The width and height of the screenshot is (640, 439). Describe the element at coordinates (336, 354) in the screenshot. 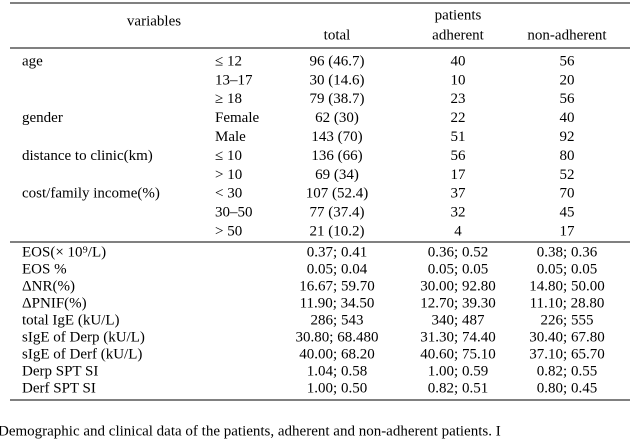

I see `total-cell: 40.00; 68.20` at that location.